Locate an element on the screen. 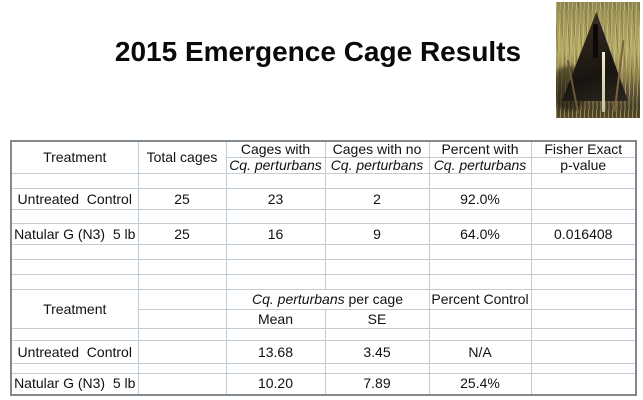 The height and width of the screenshot is (400, 643). header-fisher-exact: Fisher Exact is located at coordinates (583, 149).